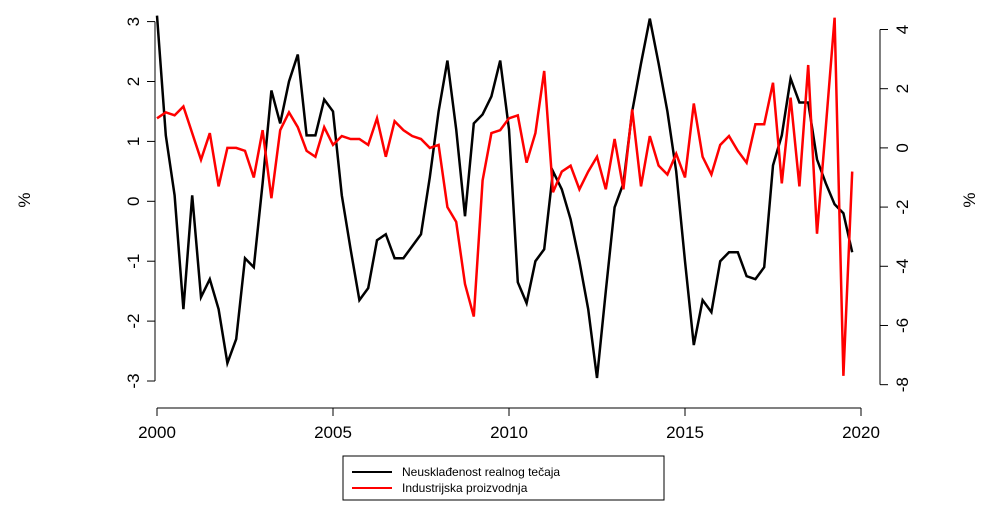  Describe the element at coordinates (133, 141) in the screenshot. I see `y-tick-label: 1` at that location.